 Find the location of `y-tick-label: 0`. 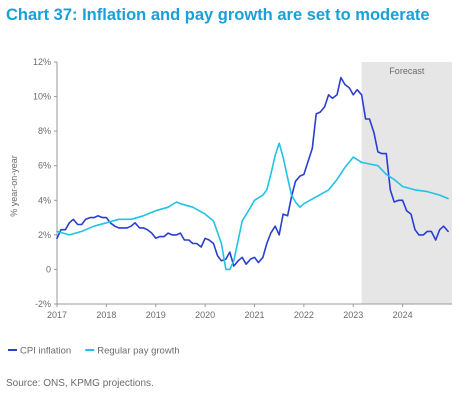

y-tick-label: 0 is located at coordinates (48, 269).